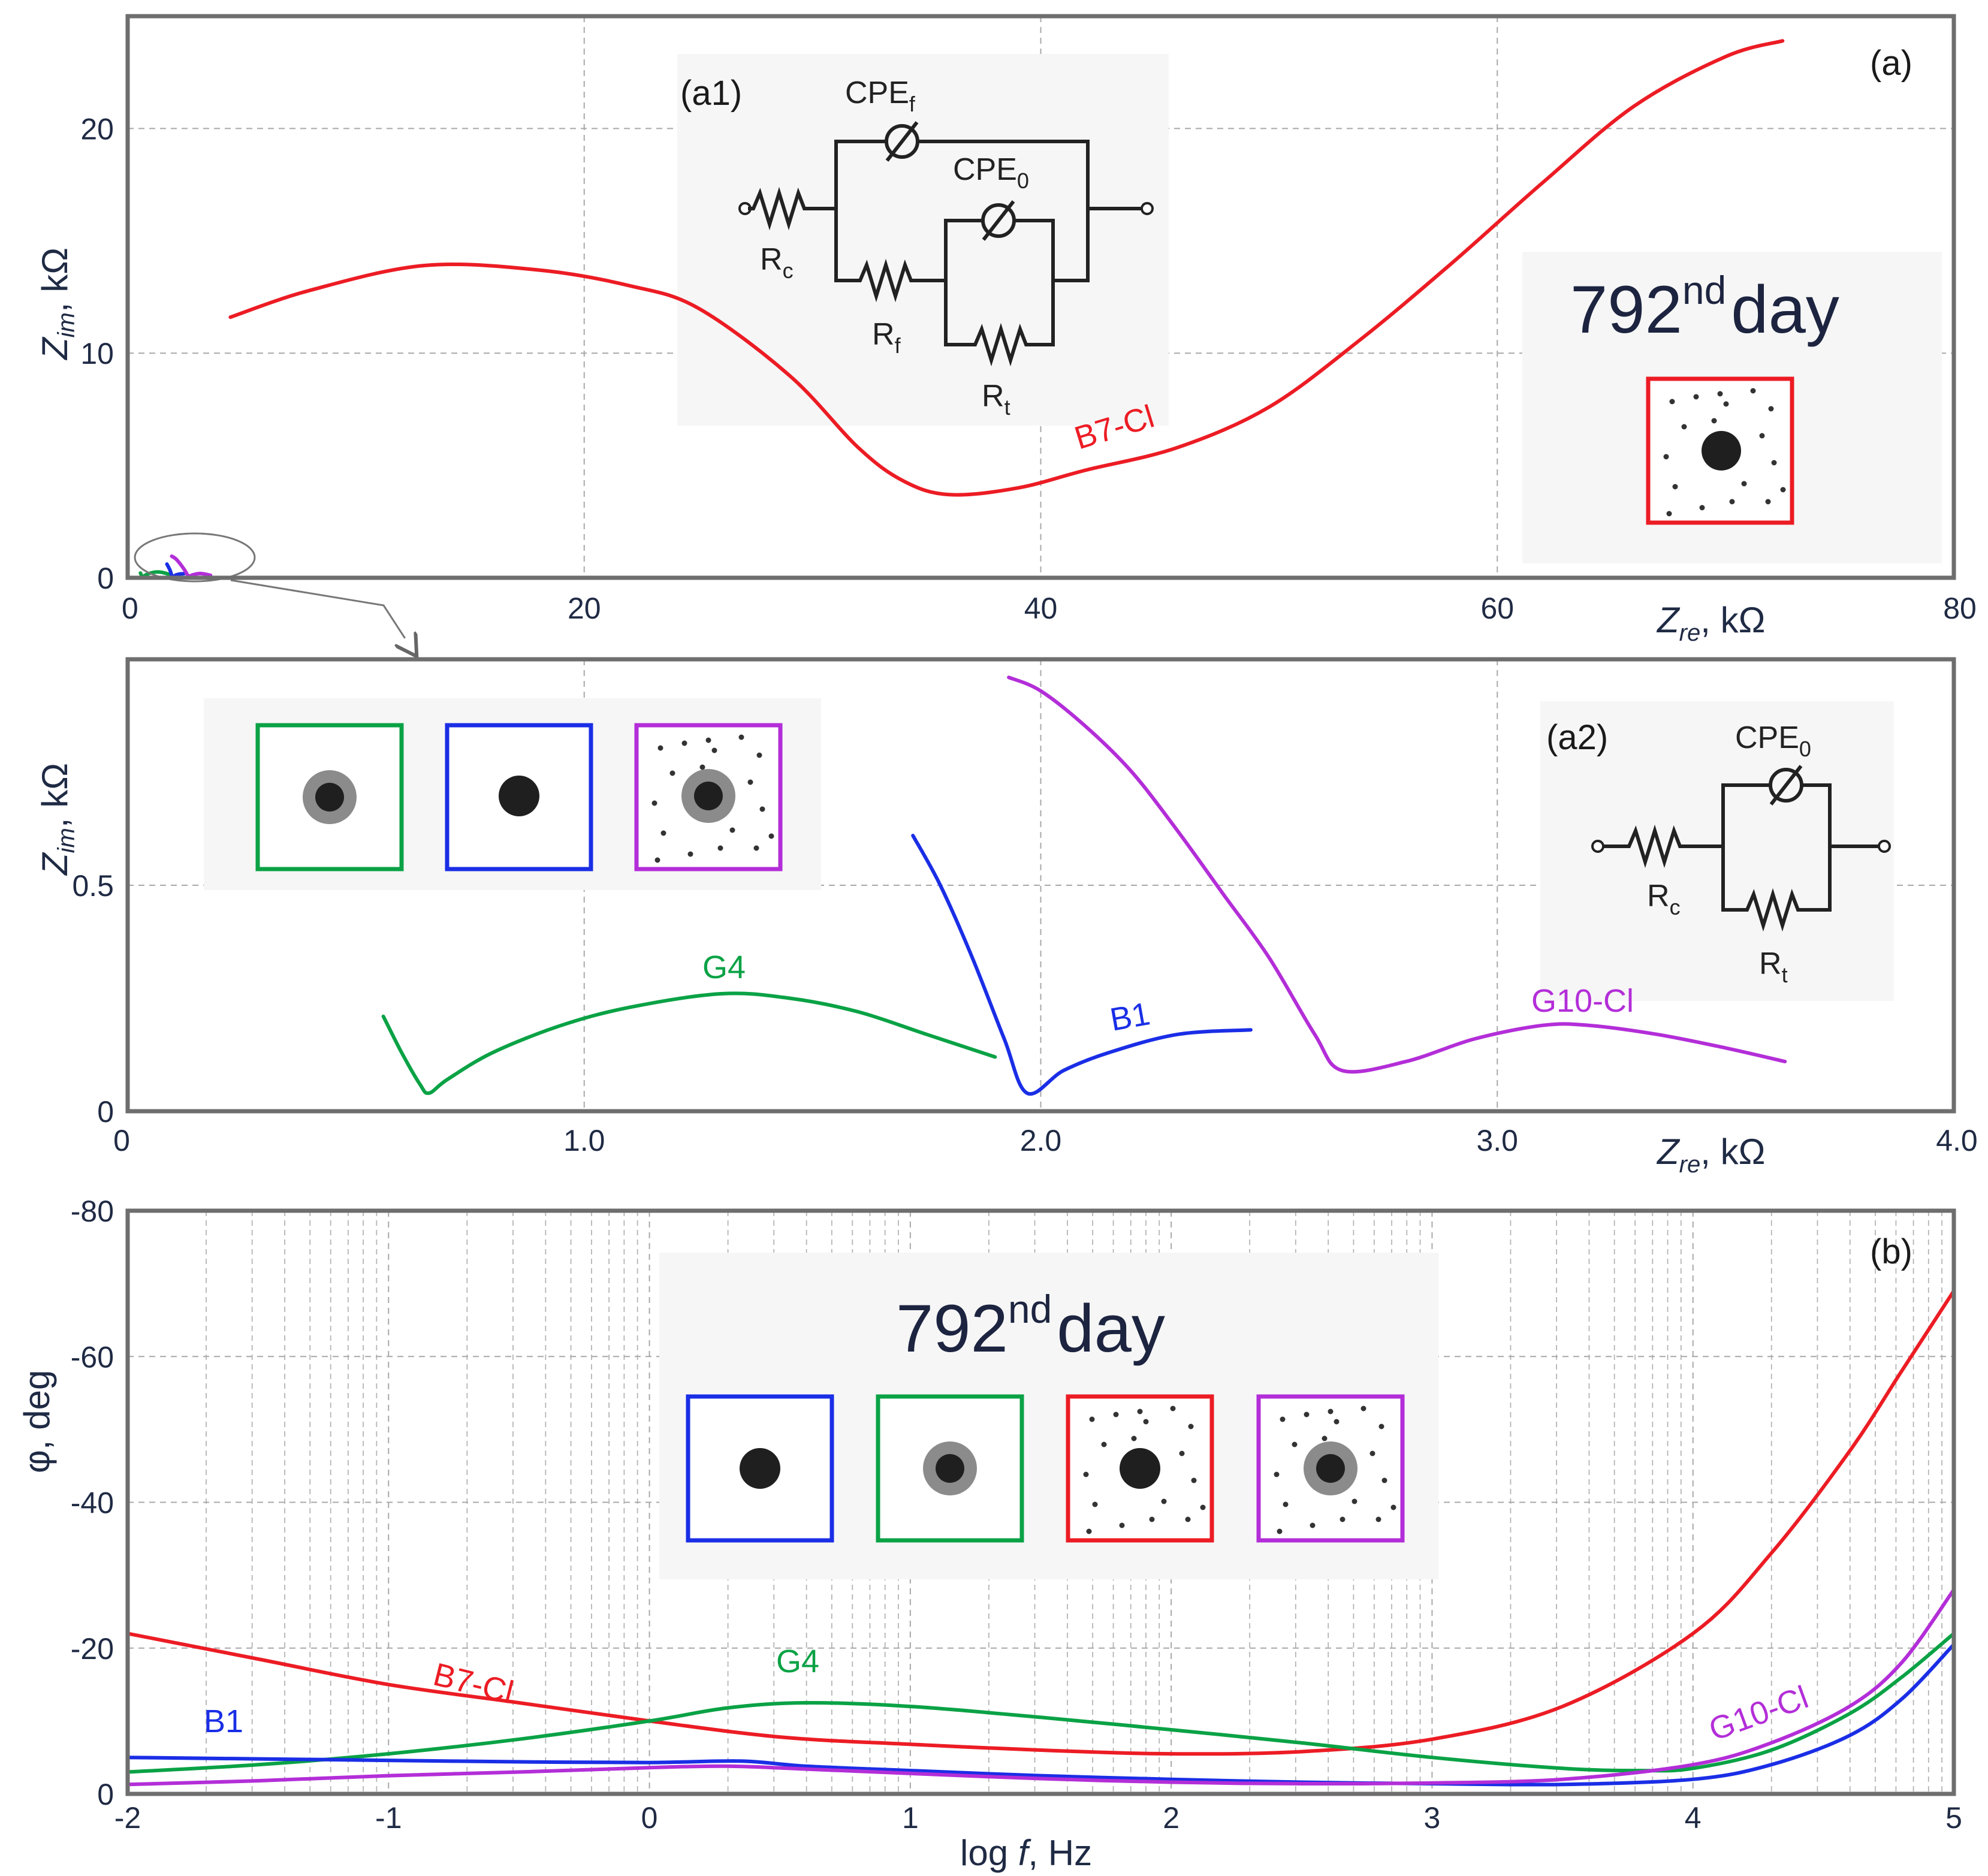 Image resolution: width=1988 pixels, height=1876 pixels. What do you see at coordinates (93, 886) in the screenshot?
I see `y-tick-label: 0.5` at bounding box center [93, 886].